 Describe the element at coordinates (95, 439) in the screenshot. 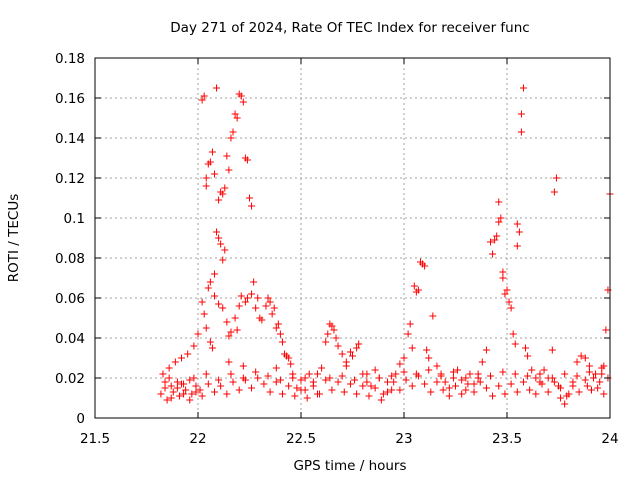

I see `x-tick-label: 21.5` at that location.